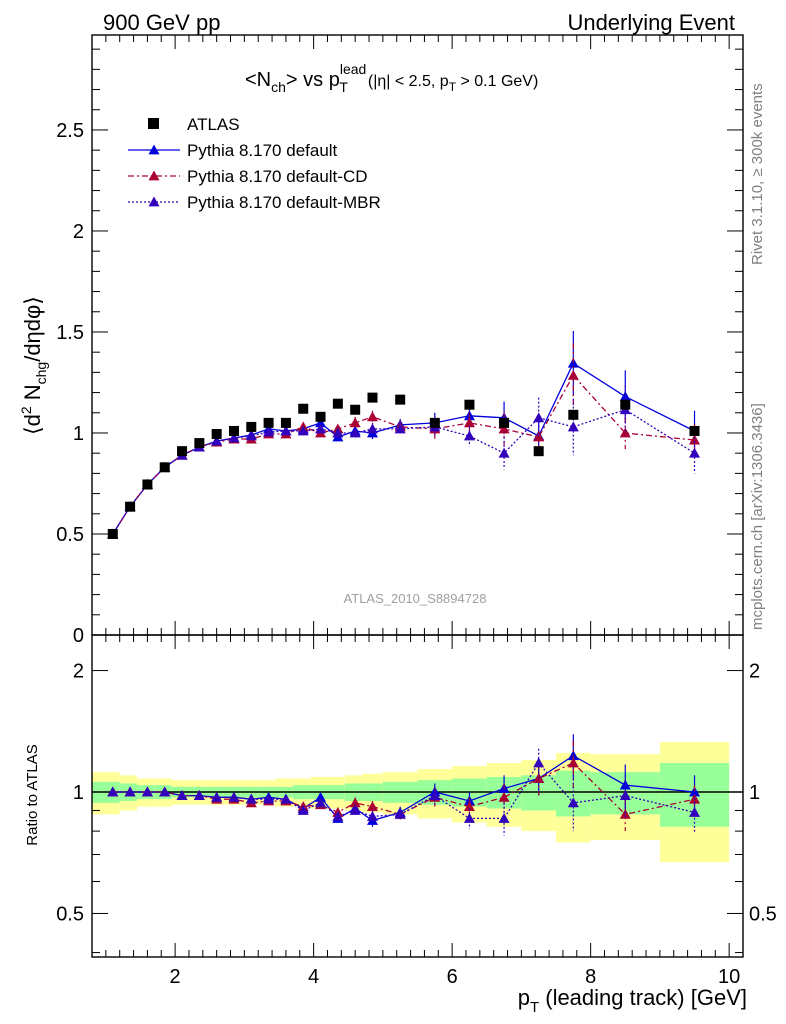 This screenshot has width=786, height=1024. Describe the element at coordinates (632, 1000) in the screenshot. I see `svg-text: pT (leading track) [GeV]` at that location.